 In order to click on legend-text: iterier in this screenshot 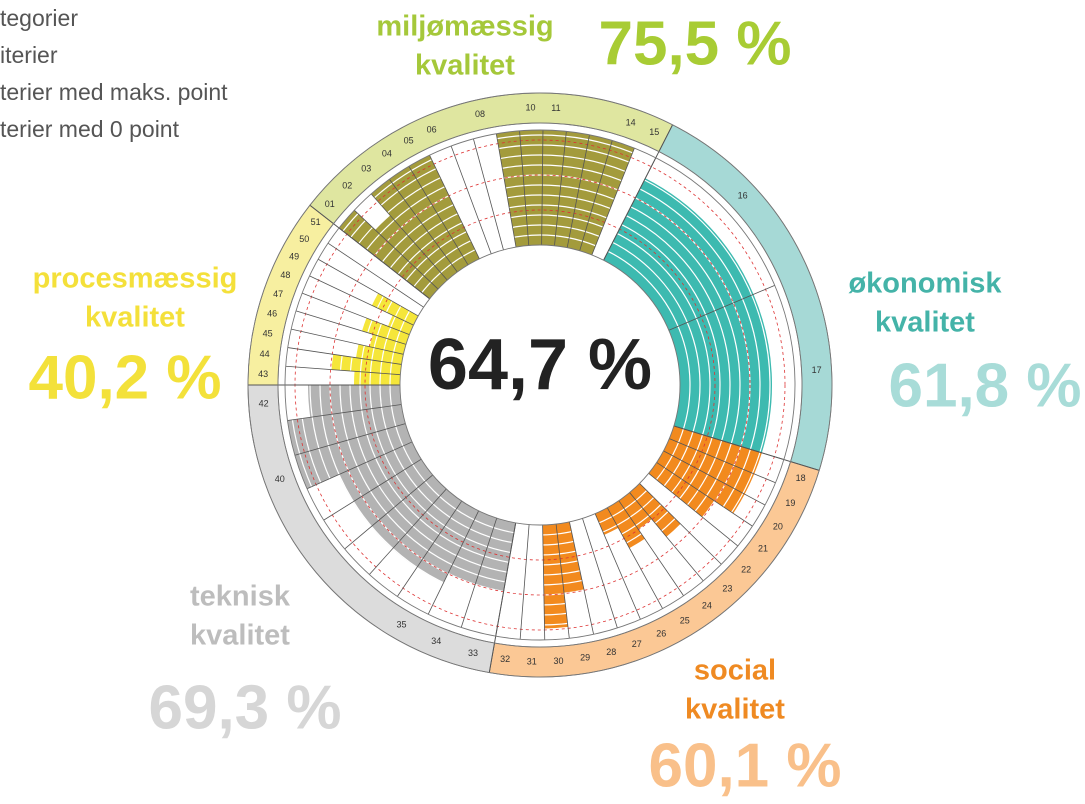, I will do `click(29, 55)`.